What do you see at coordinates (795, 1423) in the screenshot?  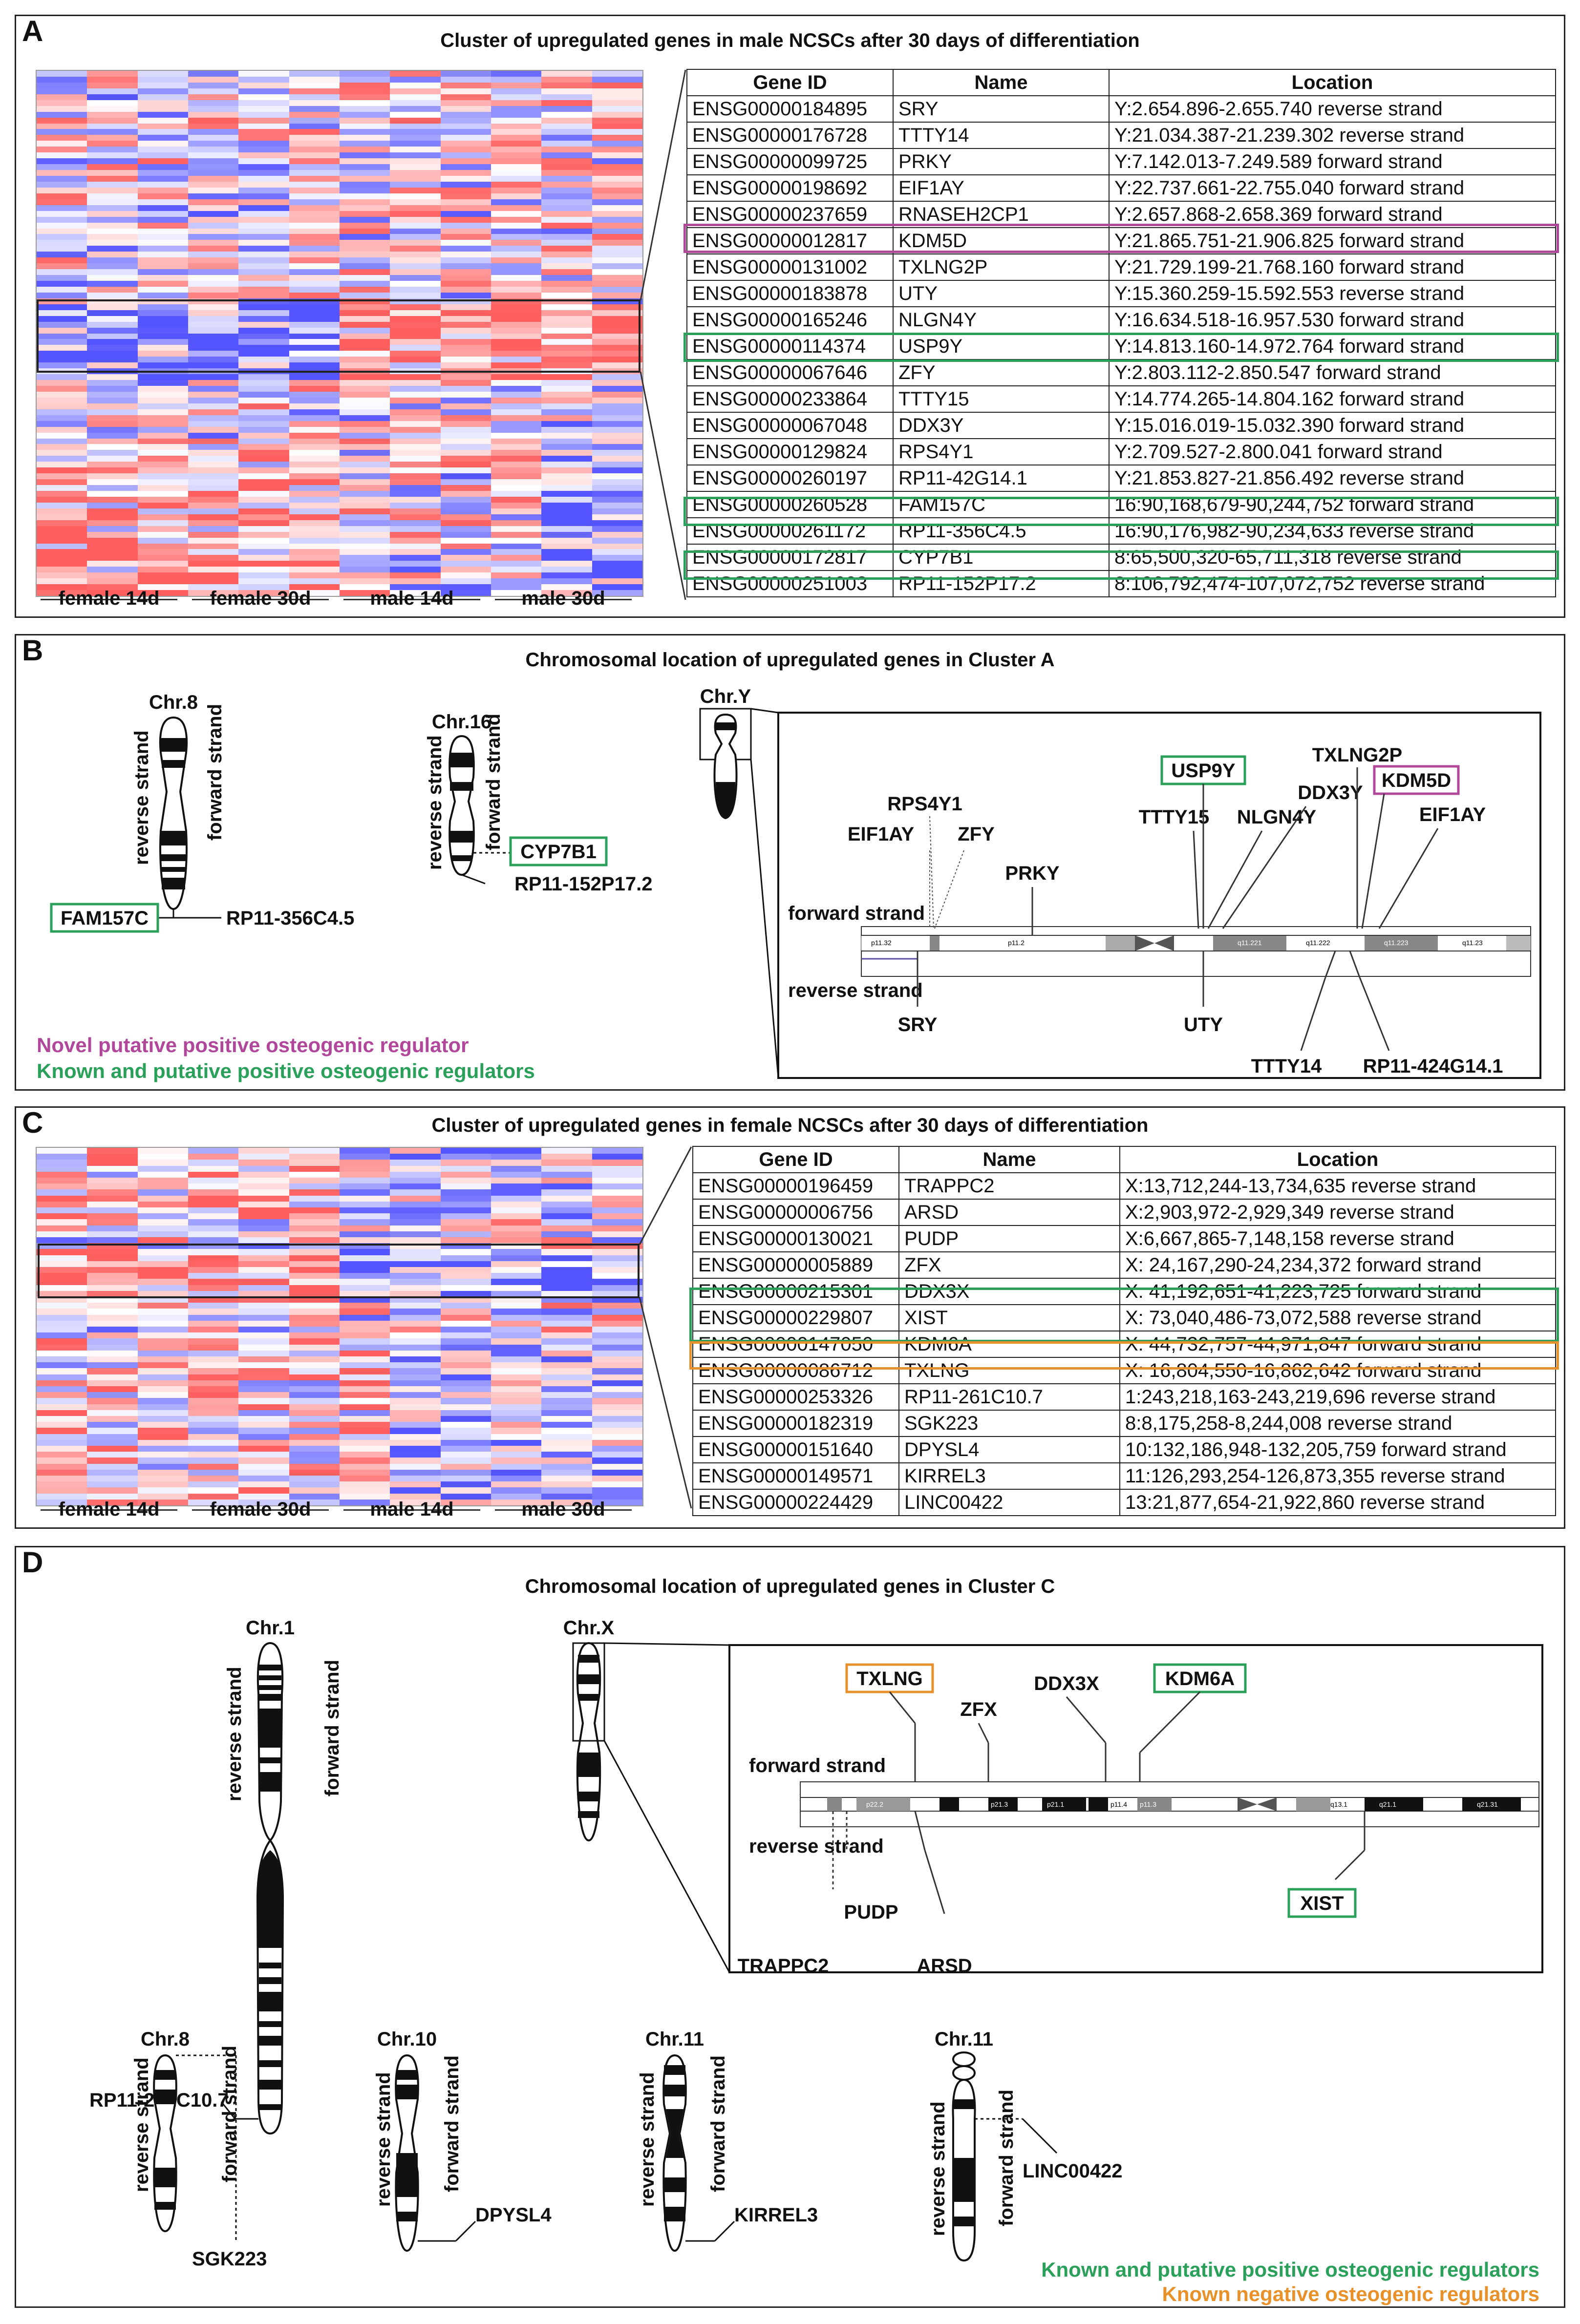 I see `gene-id-cell: ENSG00000182319` at bounding box center [795, 1423].